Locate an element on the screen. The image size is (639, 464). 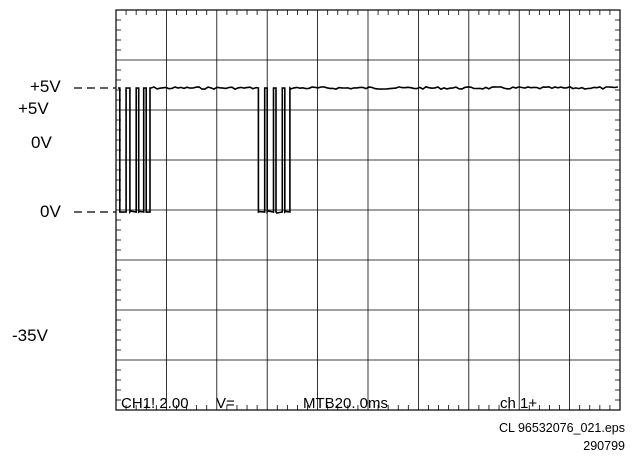
channel-setting: CH1! 2.00 is located at coordinates (155, 403).